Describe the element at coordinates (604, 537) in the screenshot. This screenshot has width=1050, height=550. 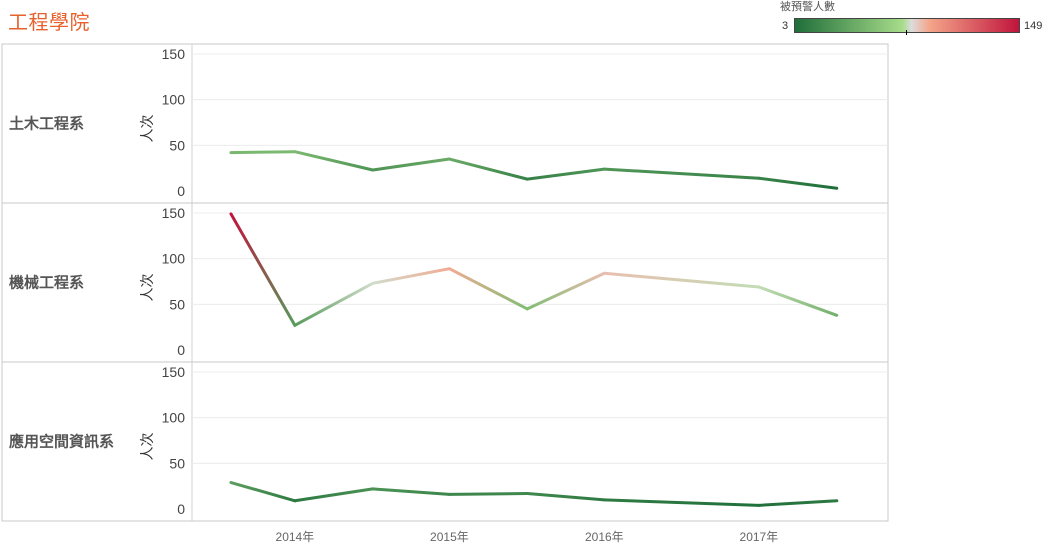
I see `x-tick-label: 2016年` at that location.